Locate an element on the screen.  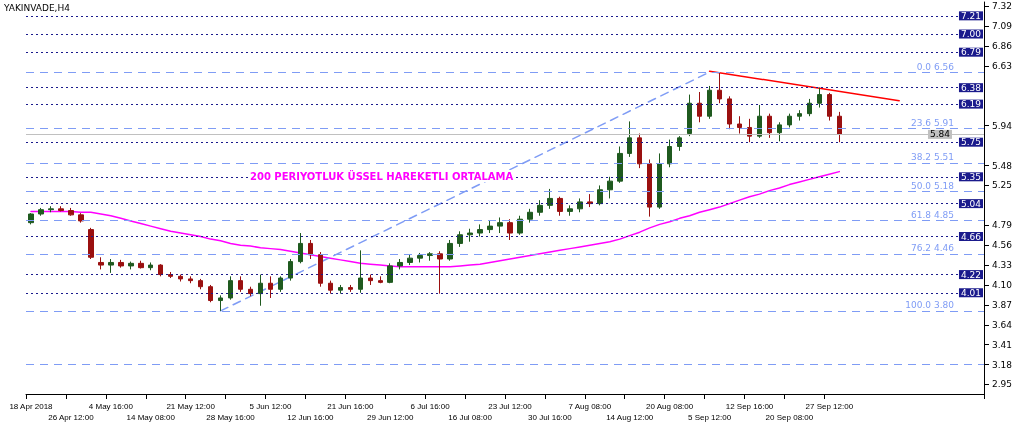
x-tick-label: 23 Jul 12:00 is located at coordinates (510, 406).